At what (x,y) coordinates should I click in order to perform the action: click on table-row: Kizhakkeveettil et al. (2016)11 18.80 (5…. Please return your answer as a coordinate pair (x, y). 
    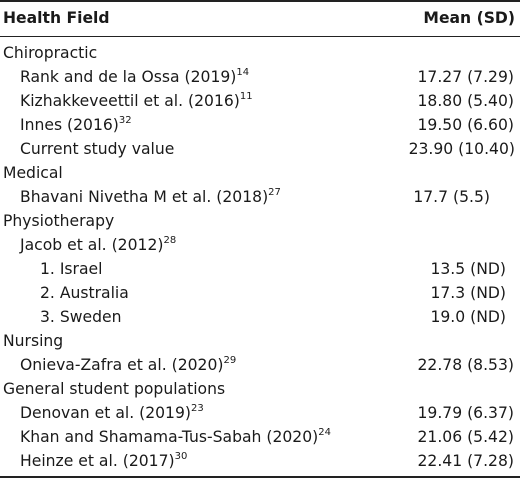
    Looking at the image, I should click on (260, 101).